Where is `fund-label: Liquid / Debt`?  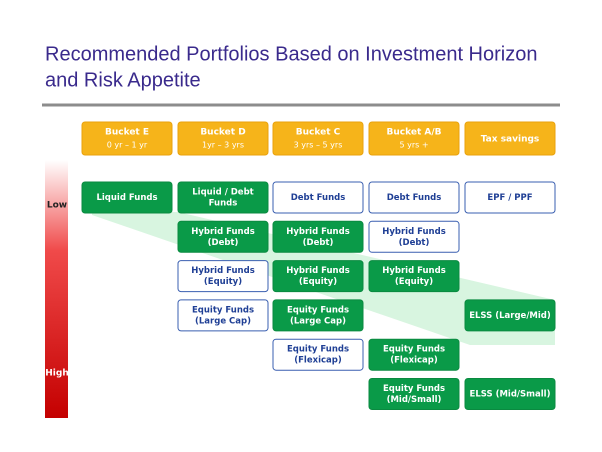
fund-label: Liquid / Debt is located at coordinates (222, 193).